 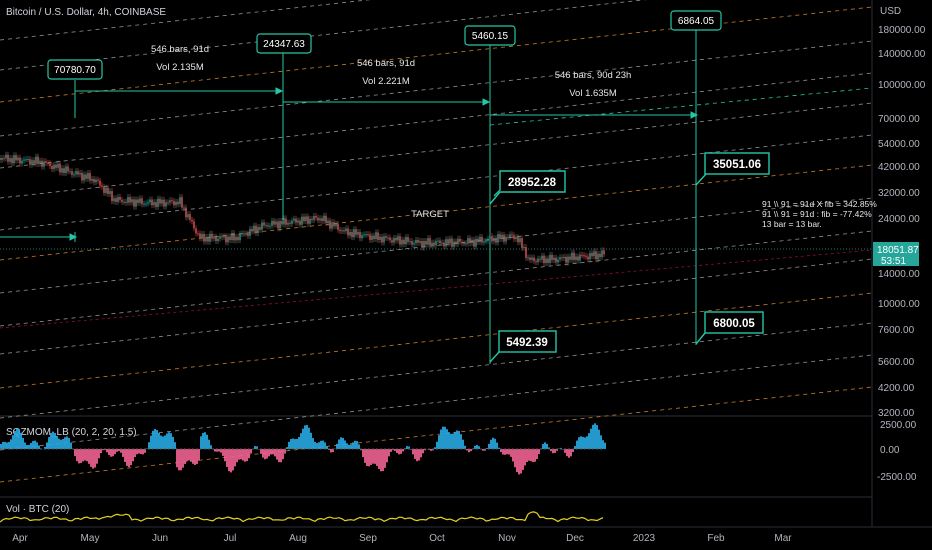 I want to click on arrow-head, so click(x=694, y=115).